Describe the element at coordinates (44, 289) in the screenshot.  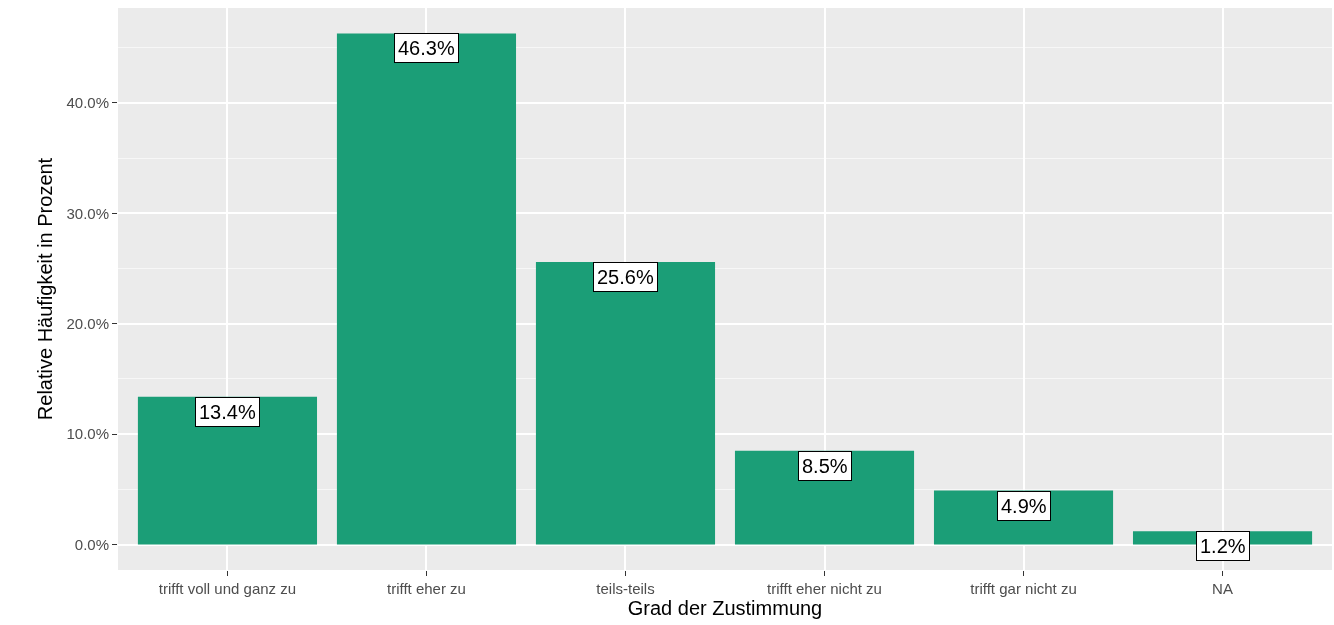
I see `y-axis-title: Relative Häufigkeit in Prozent` at that location.